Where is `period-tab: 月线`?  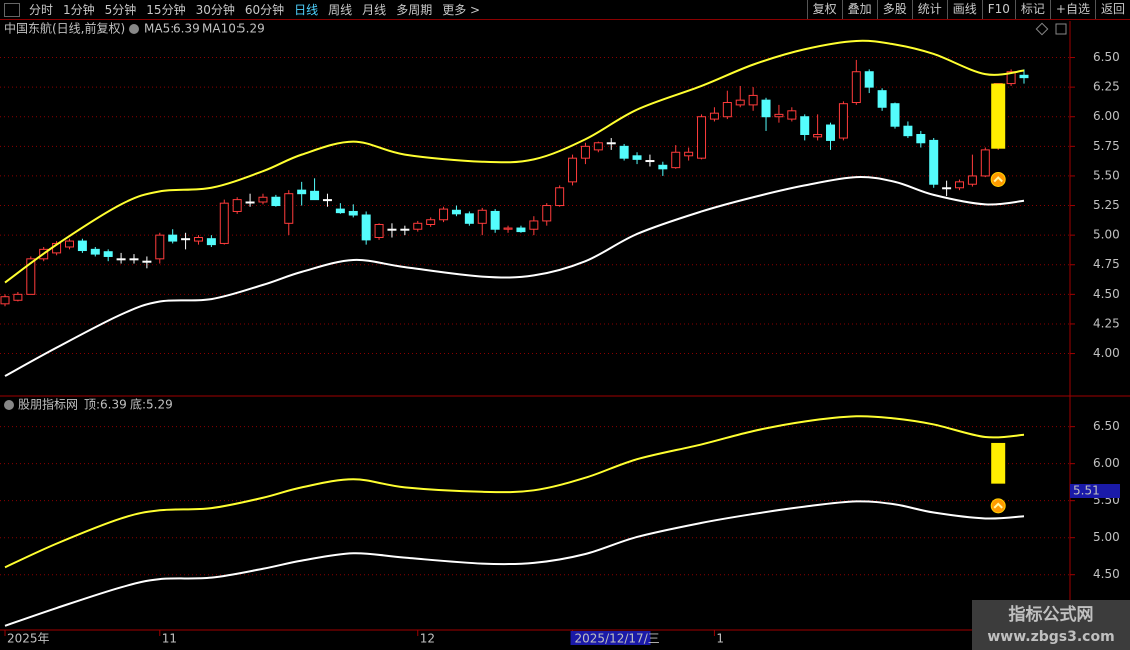
period-tab: 月线 is located at coordinates (374, 10).